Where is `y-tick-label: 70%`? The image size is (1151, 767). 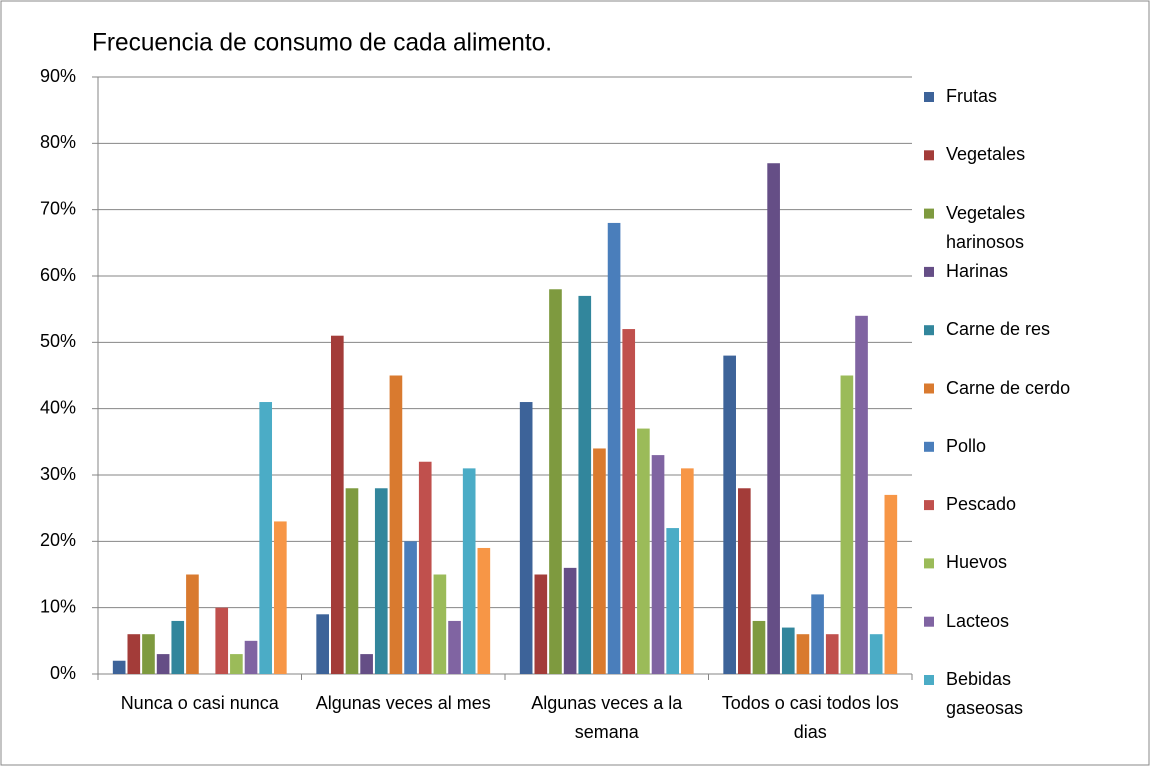
y-tick-label: 70% is located at coordinates (58, 208).